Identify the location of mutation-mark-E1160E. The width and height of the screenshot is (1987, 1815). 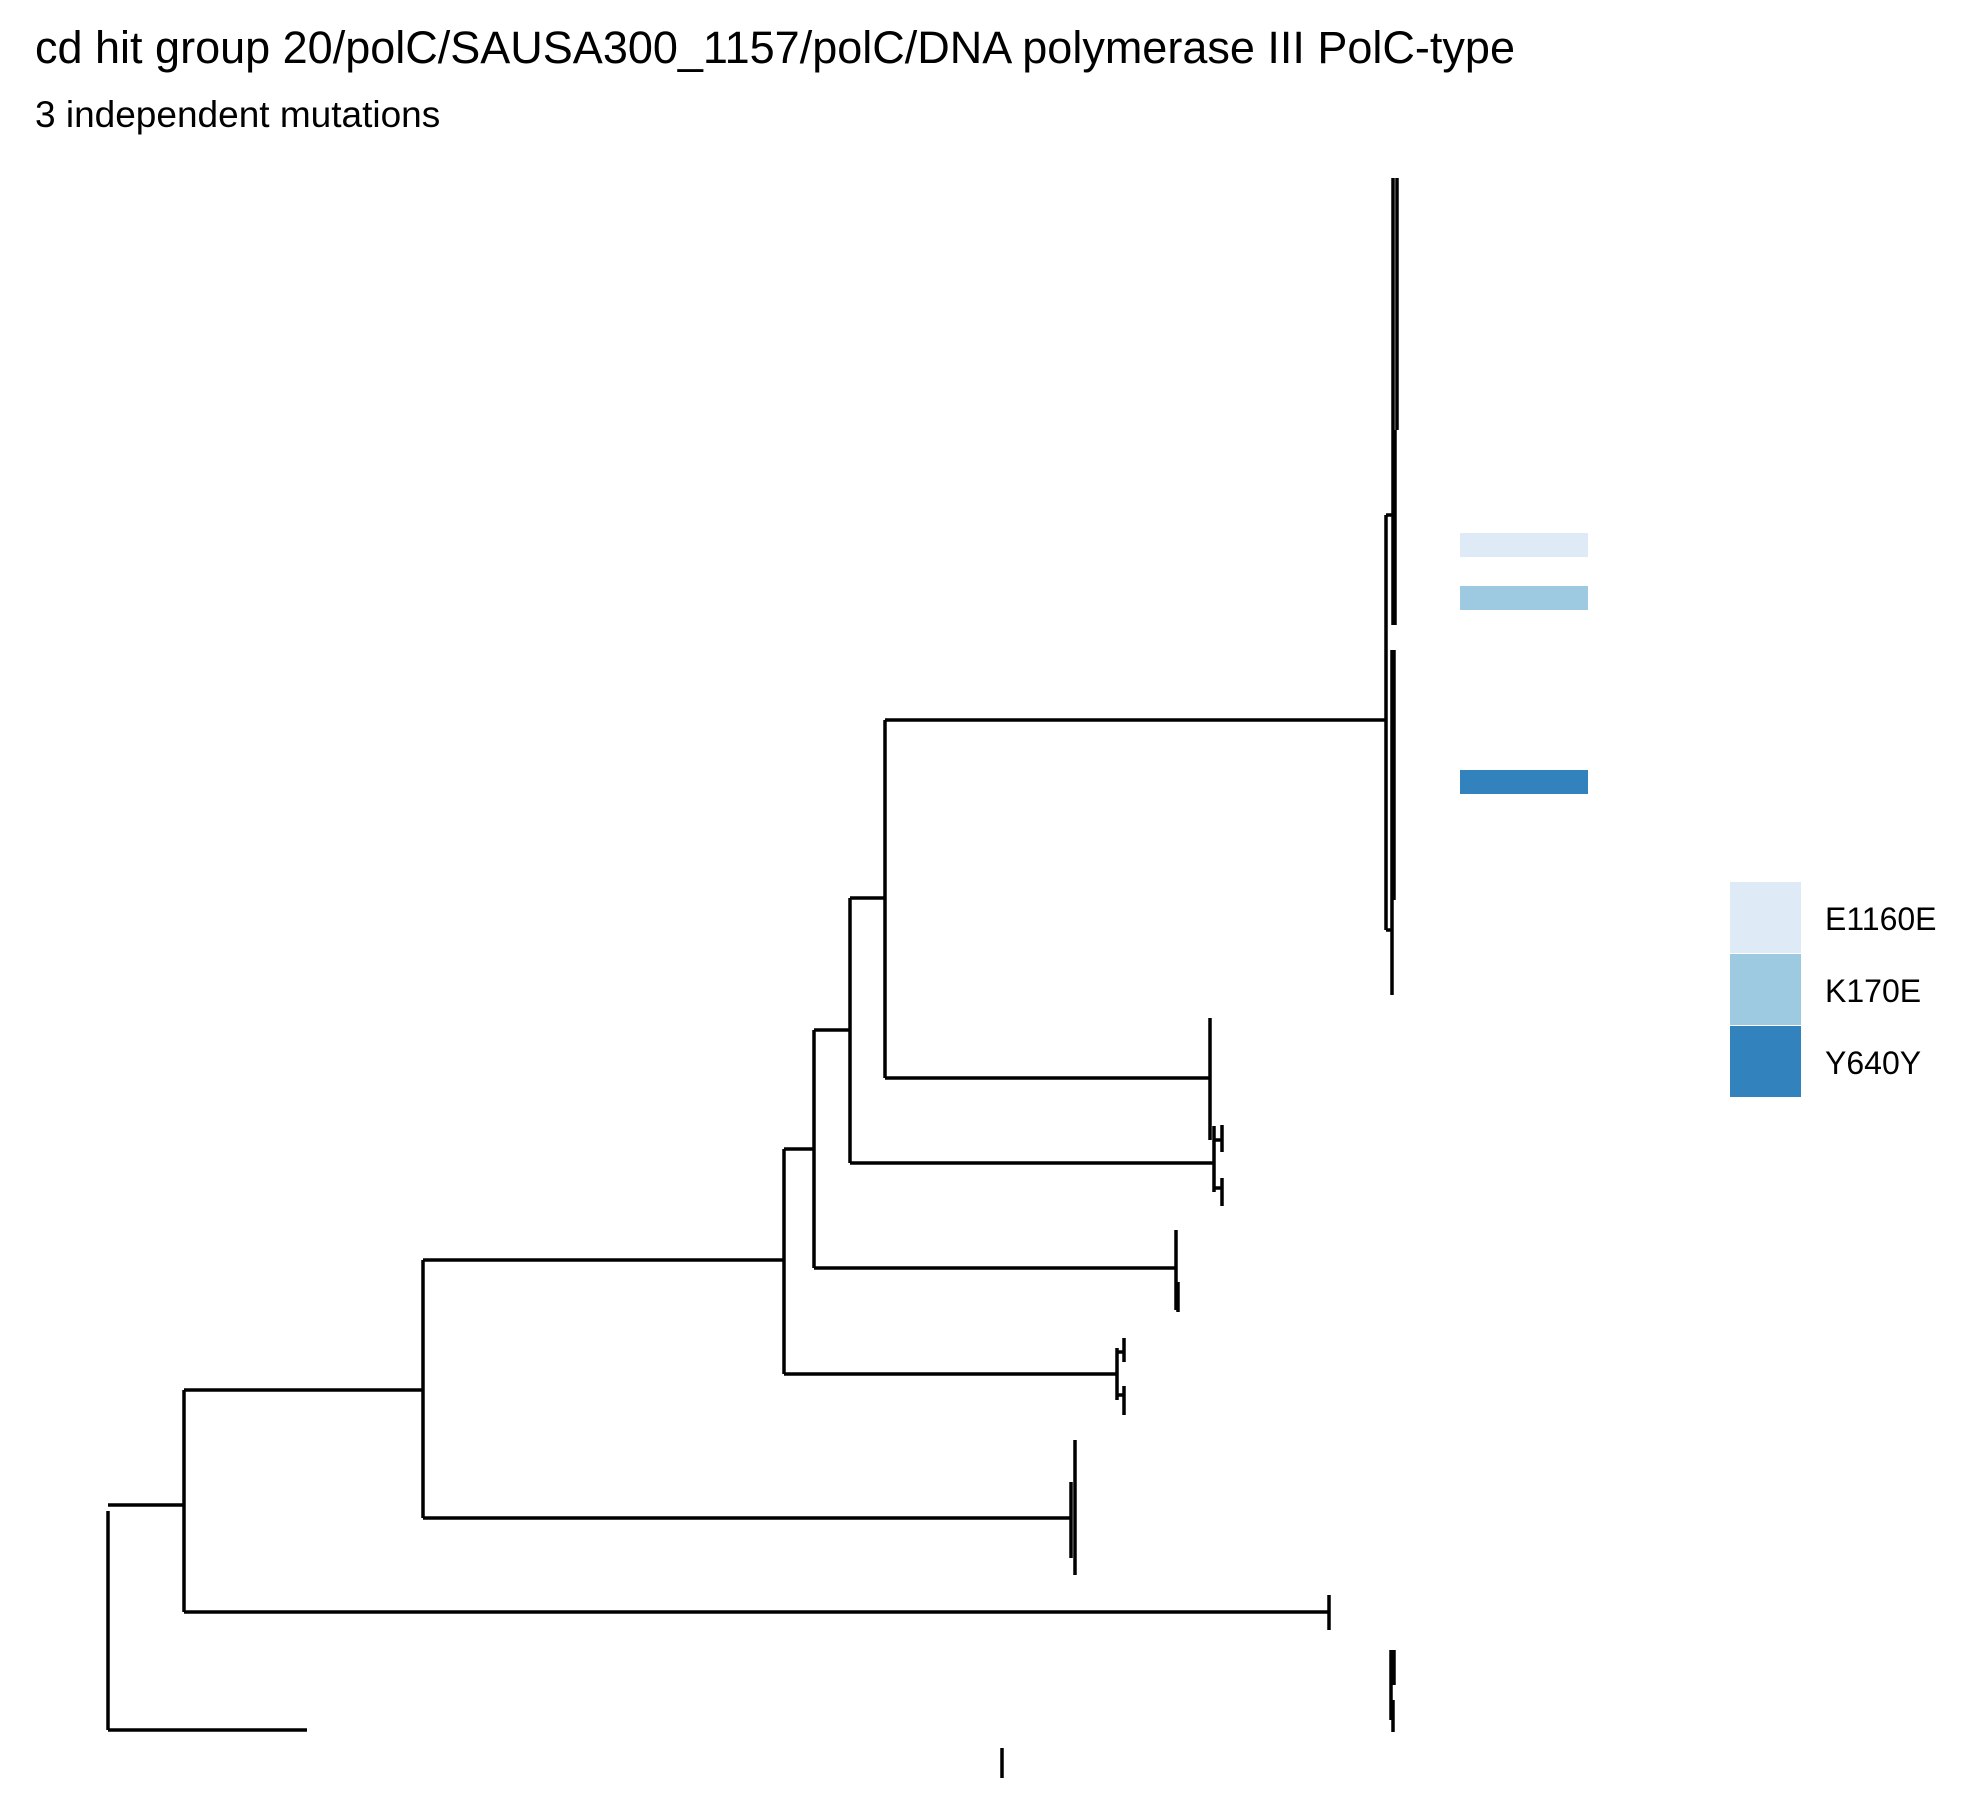
(1524, 545).